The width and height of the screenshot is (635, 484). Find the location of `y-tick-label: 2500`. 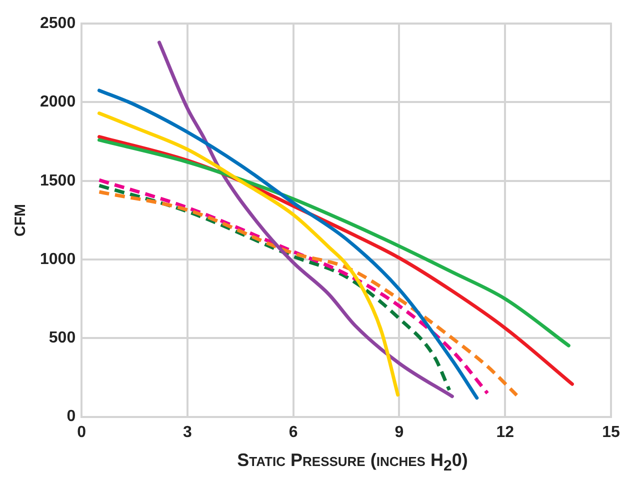

y-tick-label: 2500 is located at coordinates (58, 23).